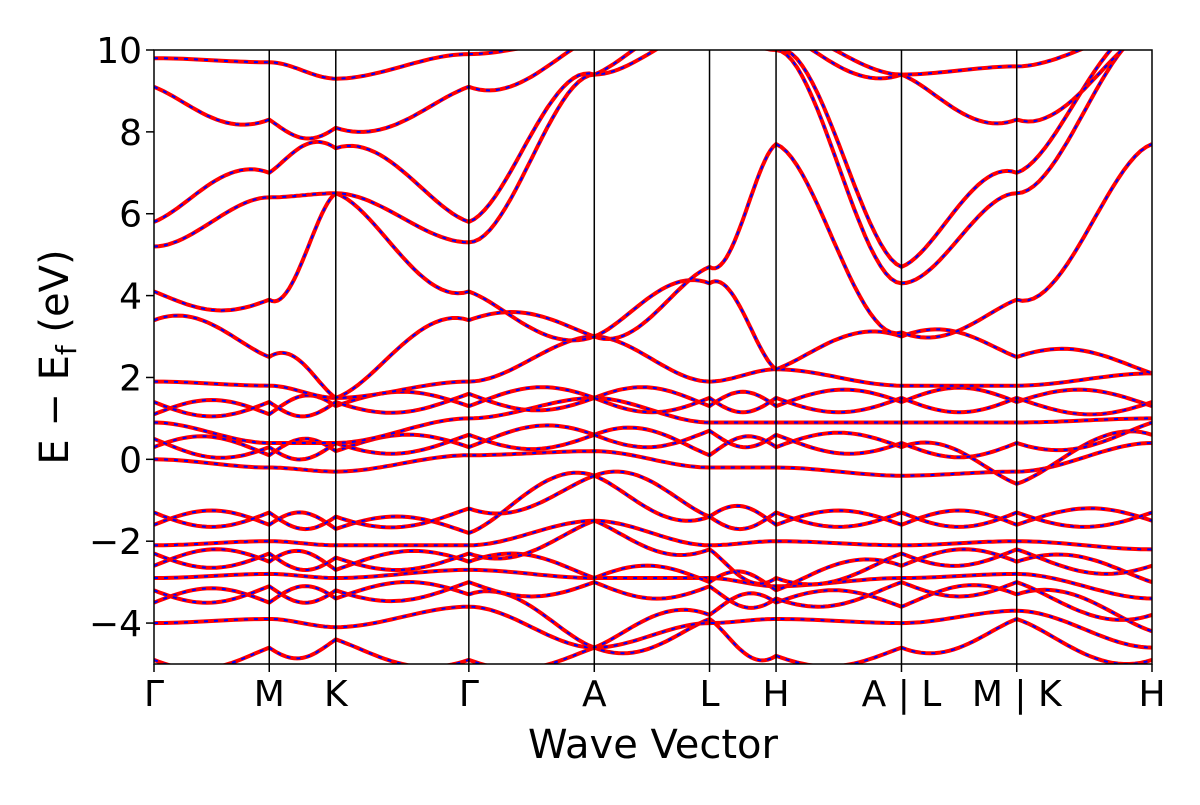  Describe the element at coordinates (653, 745) in the screenshot. I see `x-axis-label: Wave Vector` at that location.